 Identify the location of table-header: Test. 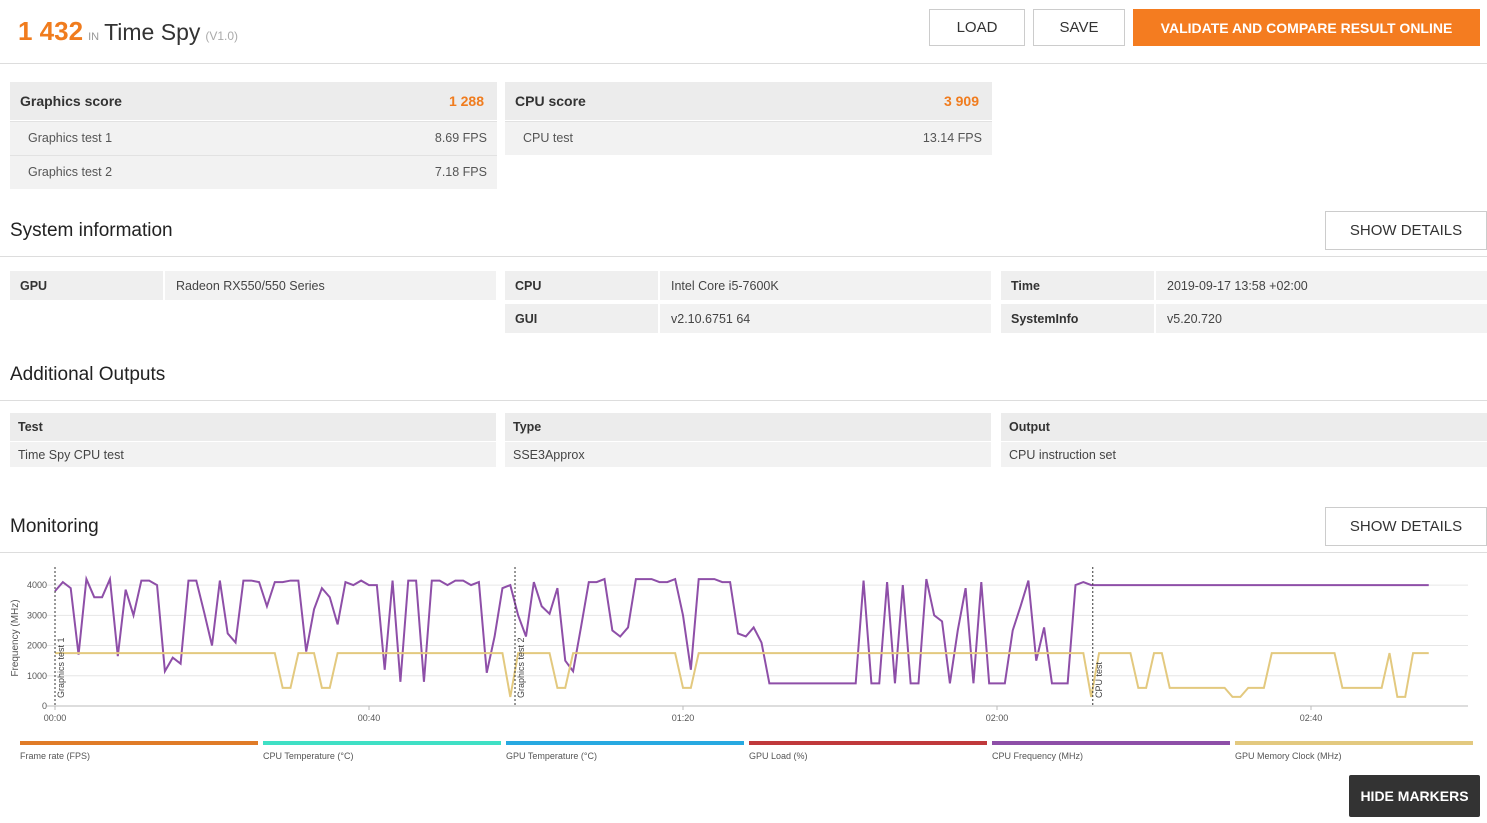
(253, 427).